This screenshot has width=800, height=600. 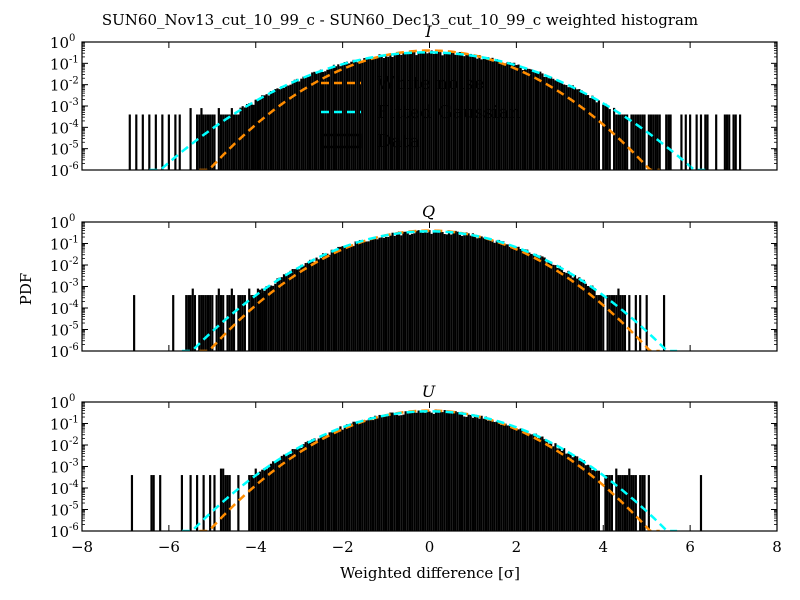 What do you see at coordinates (430, 547) in the screenshot?
I see `x-tick-label: 0` at bounding box center [430, 547].